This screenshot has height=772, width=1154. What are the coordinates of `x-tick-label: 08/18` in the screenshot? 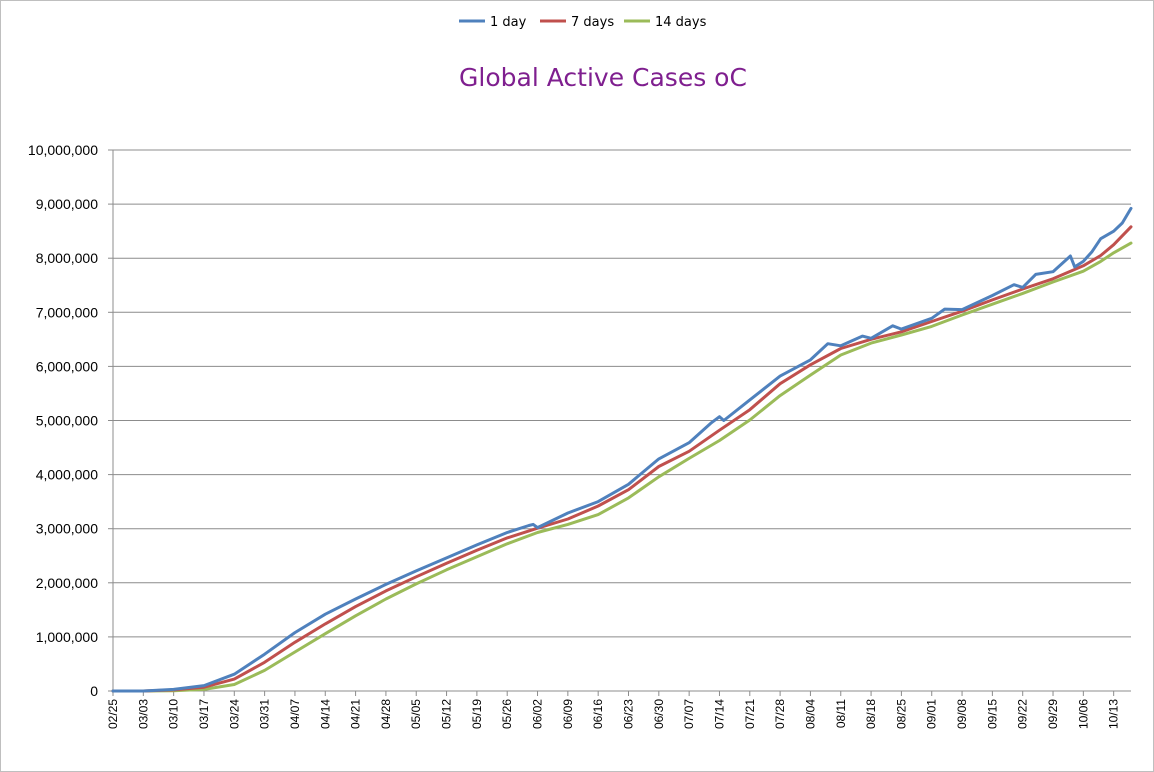 It's located at (871, 714).